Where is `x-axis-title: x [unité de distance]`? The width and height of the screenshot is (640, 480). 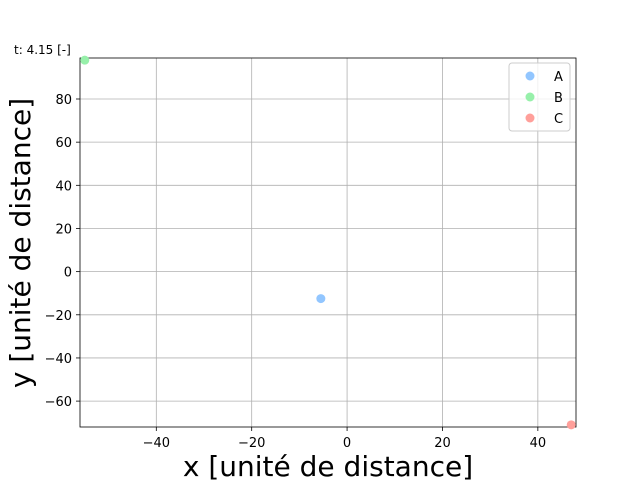 x-axis-title: x [unité de distance] is located at coordinates (328, 465).